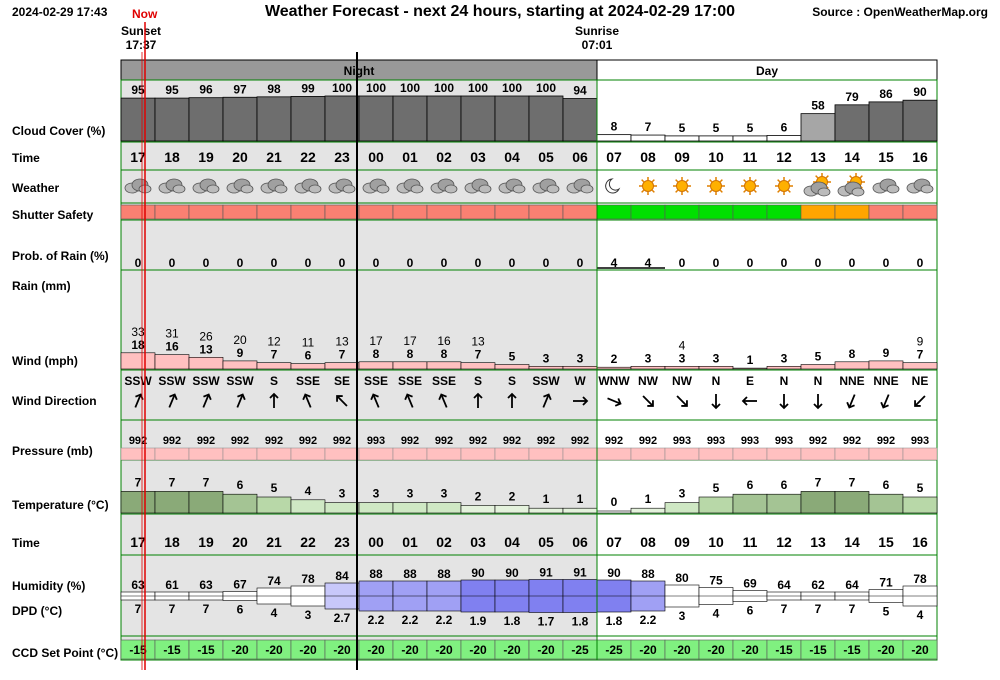 This screenshot has width=1000, height=680. I want to click on wind-speed-value: 13, so click(206, 349).